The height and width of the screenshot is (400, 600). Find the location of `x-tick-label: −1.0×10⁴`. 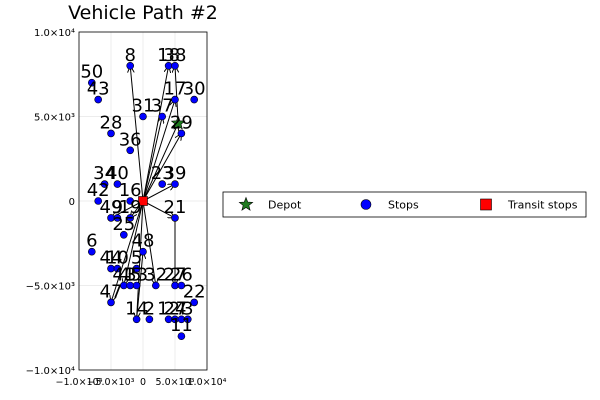

x-tick-label: −1.0×10⁴ is located at coordinates (79, 382).